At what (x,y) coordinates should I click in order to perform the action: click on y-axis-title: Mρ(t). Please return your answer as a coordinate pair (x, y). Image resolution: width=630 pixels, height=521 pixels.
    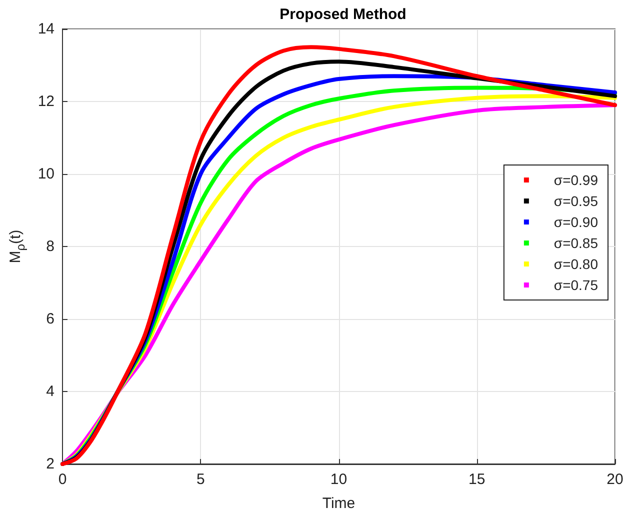
    Looking at the image, I should click on (17, 247).